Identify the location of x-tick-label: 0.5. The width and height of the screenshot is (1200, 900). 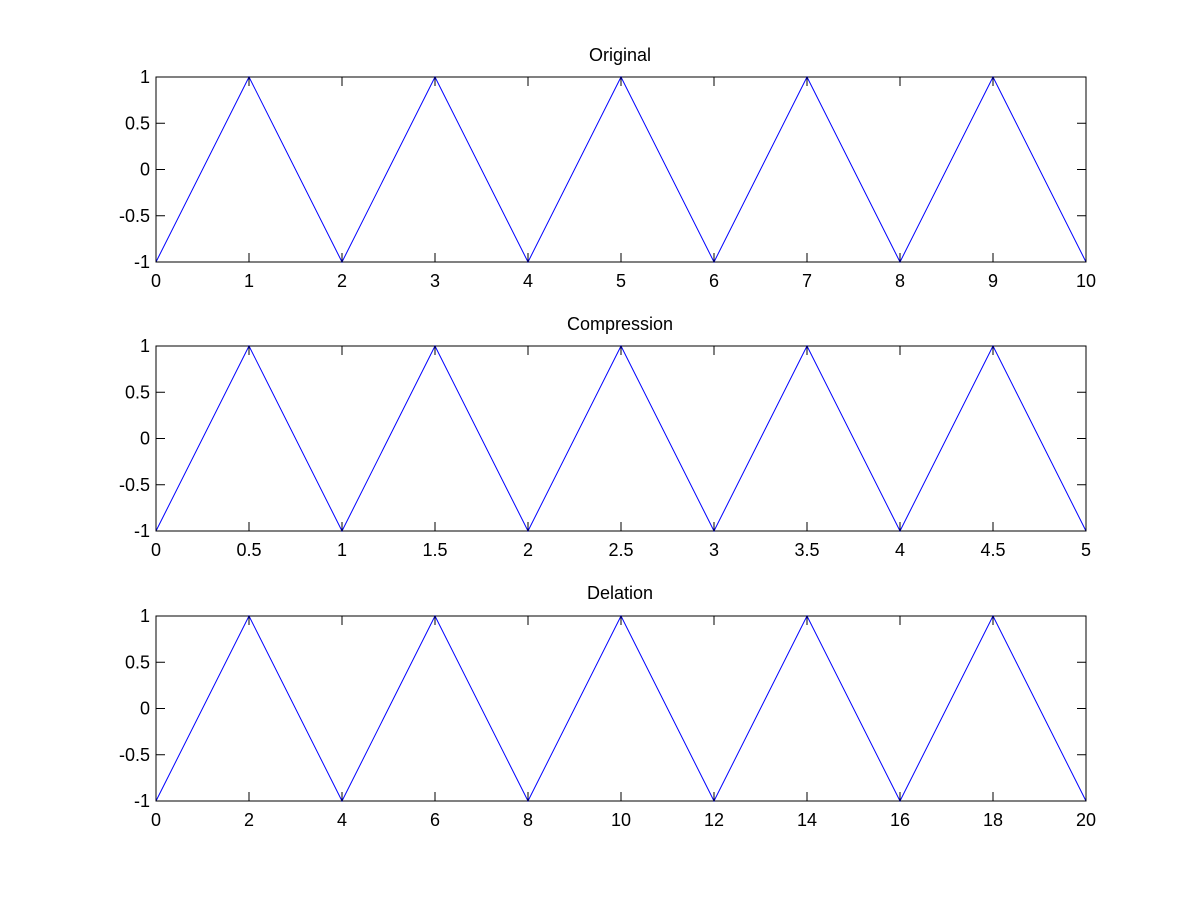
(248, 550).